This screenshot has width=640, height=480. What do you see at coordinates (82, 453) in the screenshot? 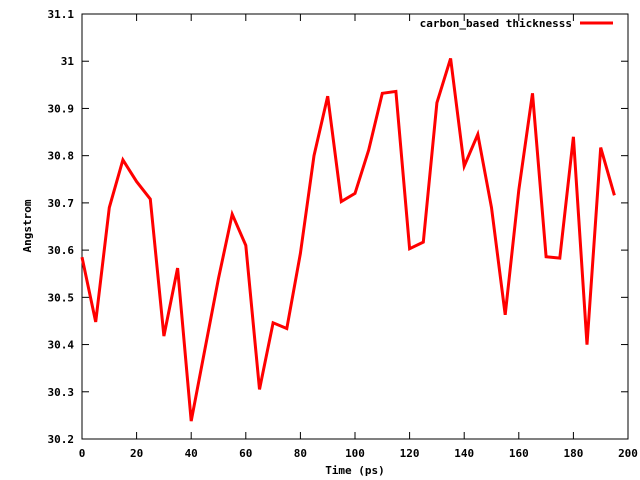
I see `x-tick-label: 0` at bounding box center [82, 453].